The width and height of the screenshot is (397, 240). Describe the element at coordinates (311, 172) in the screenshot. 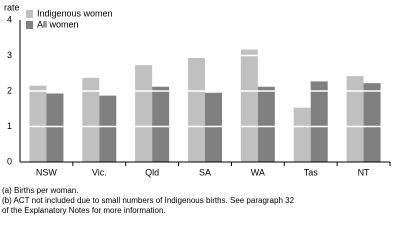

I see `x-tick-label: Tas` at that location.